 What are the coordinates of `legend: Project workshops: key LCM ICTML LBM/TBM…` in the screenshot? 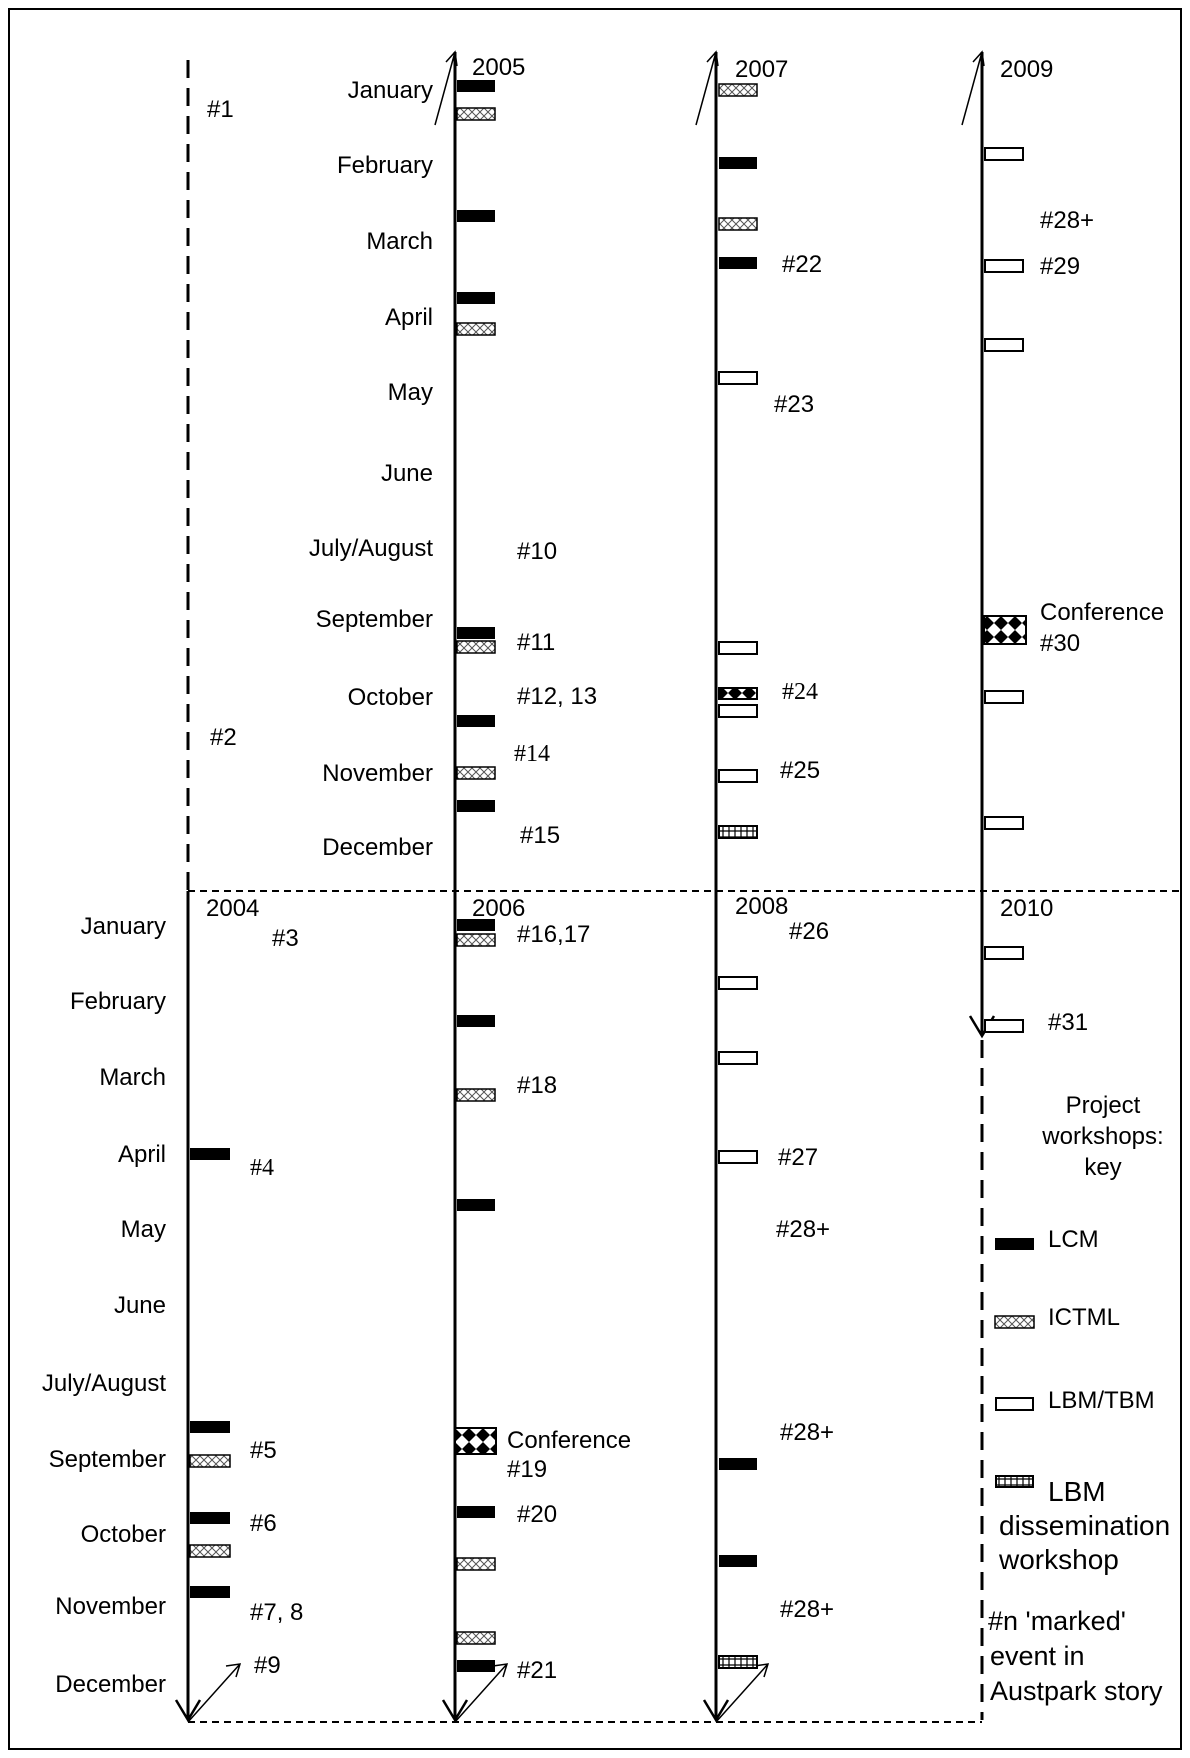 It's located at (1079, 1399).